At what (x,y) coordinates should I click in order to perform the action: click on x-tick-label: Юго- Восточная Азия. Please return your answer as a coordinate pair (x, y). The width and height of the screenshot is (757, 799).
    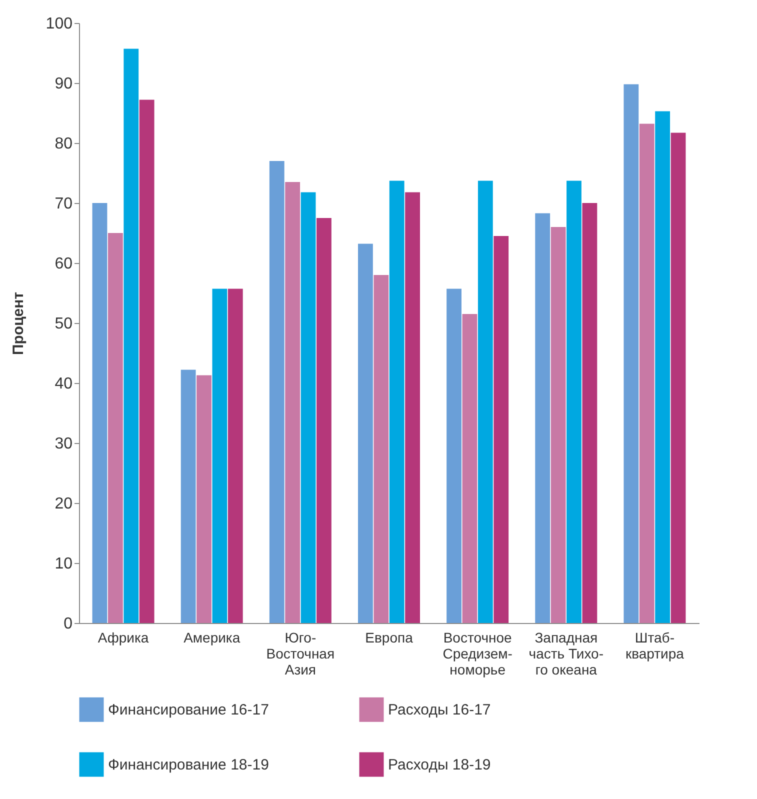
    Looking at the image, I should click on (300, 654).